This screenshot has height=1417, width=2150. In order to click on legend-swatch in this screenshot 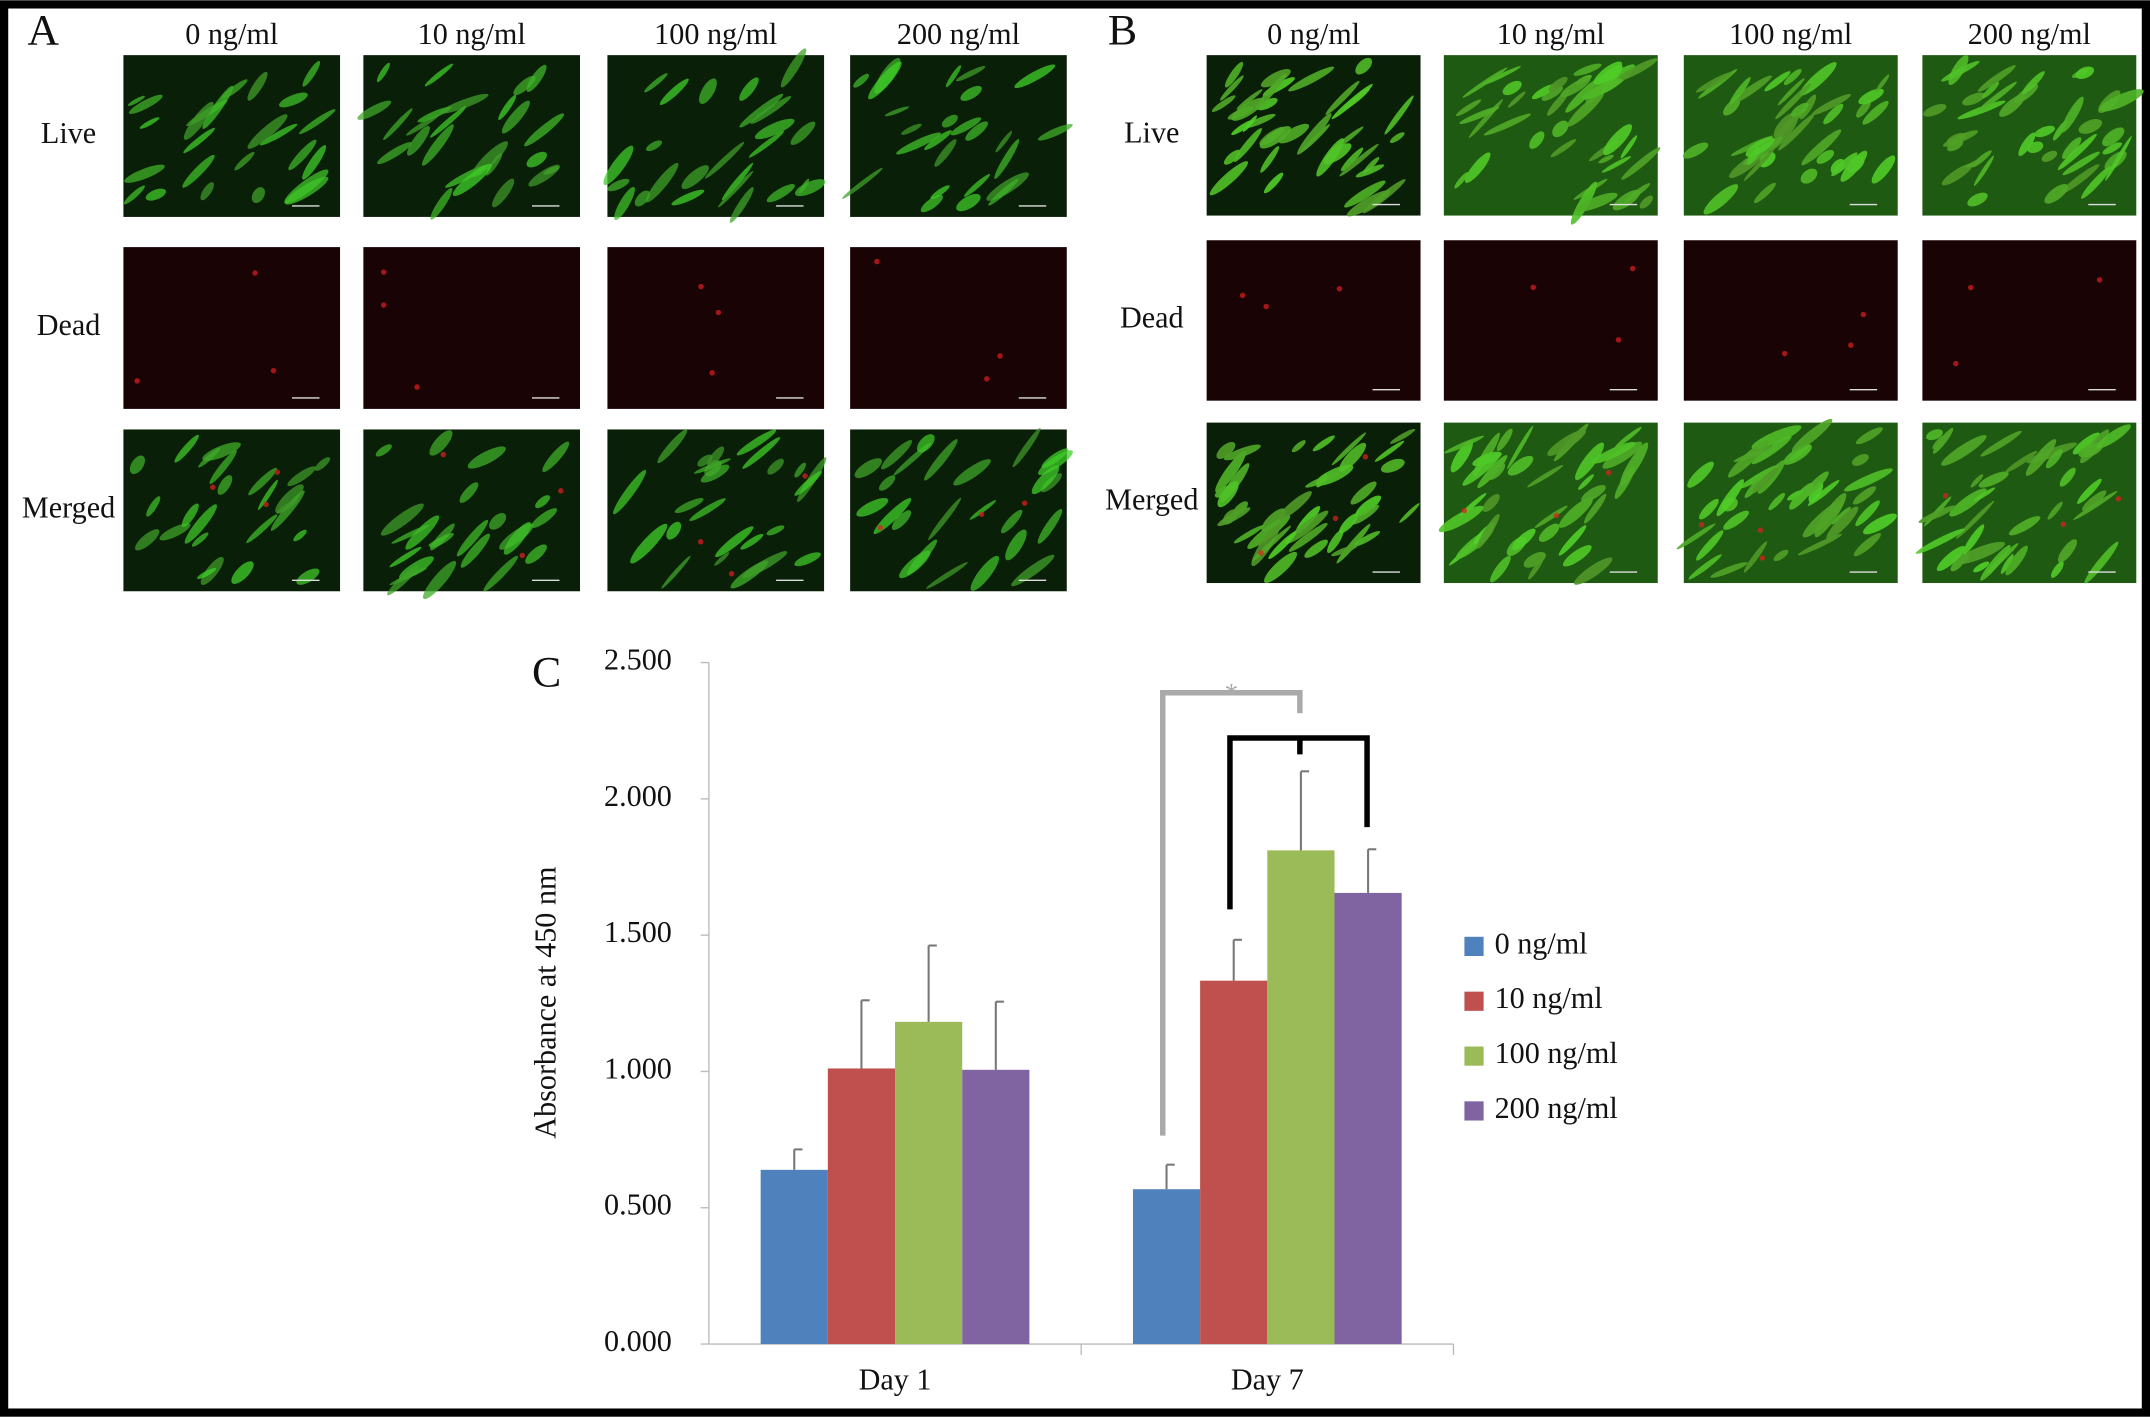, I will do `click(1474, 1056)`.